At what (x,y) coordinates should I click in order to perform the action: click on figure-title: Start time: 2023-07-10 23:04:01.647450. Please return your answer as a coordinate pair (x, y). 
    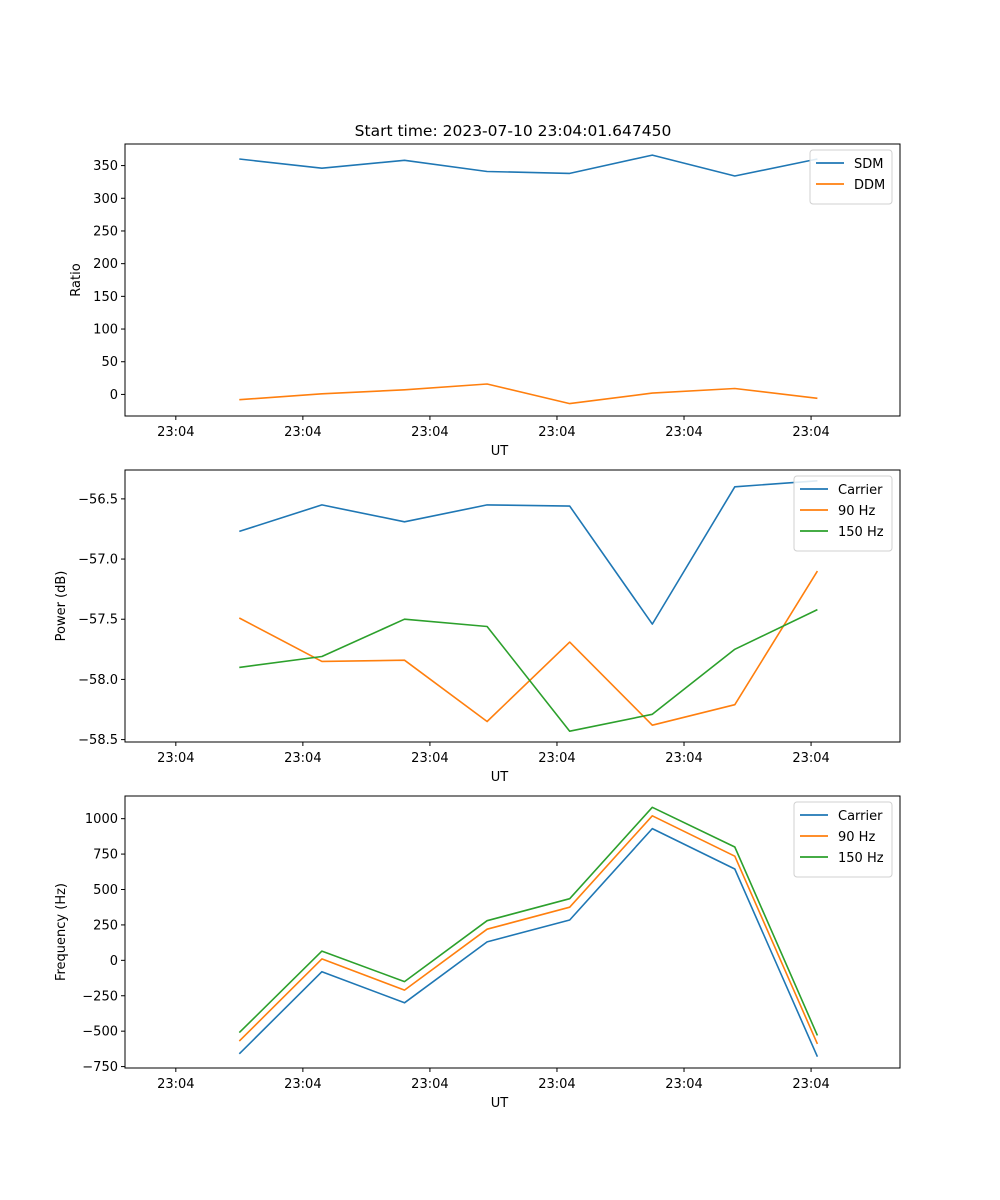
    Looking at the image, I should click on (513, 131).